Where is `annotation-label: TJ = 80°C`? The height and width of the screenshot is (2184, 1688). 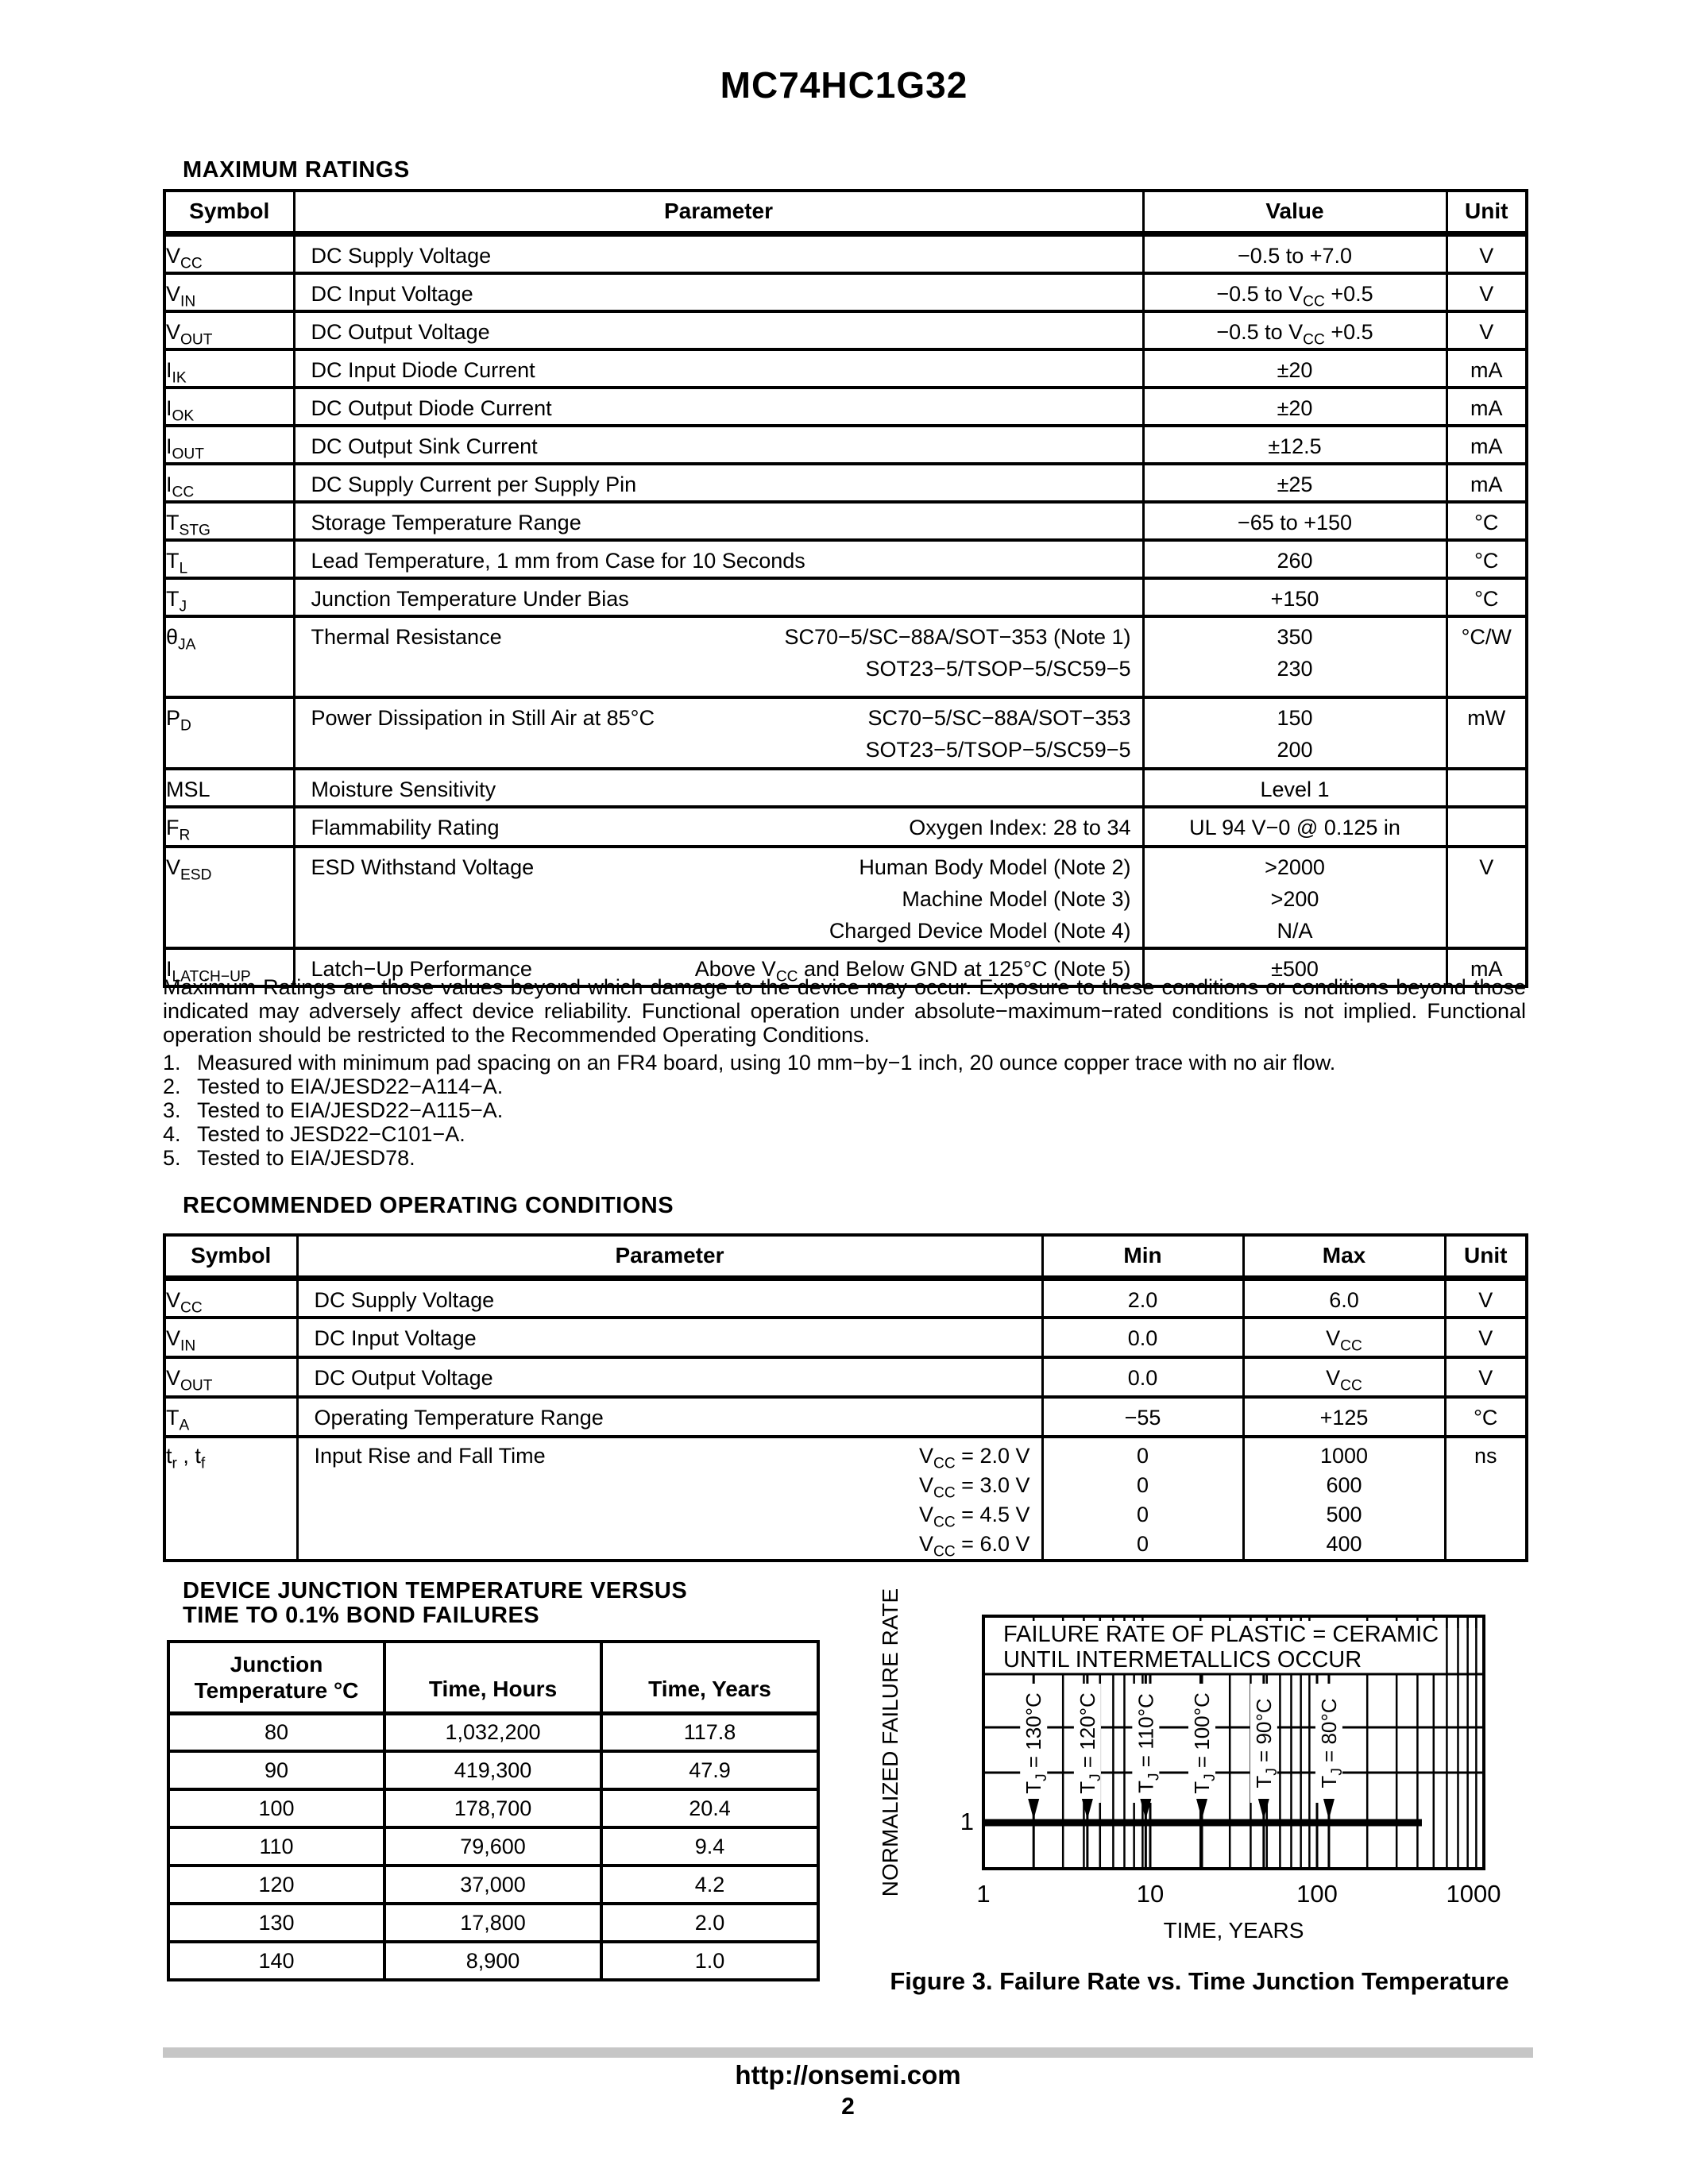
annotation-label: TJ = 80°C is located at coordinates (1331, 1743).